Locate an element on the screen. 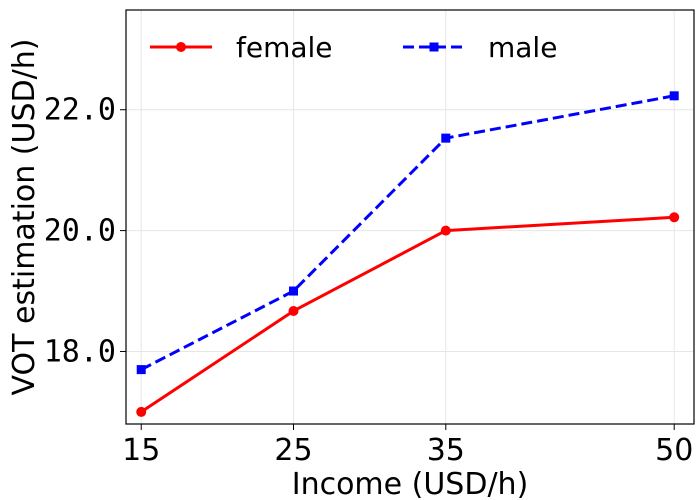  y-tick-label: 18.0 is located at coordinates (80, 351).